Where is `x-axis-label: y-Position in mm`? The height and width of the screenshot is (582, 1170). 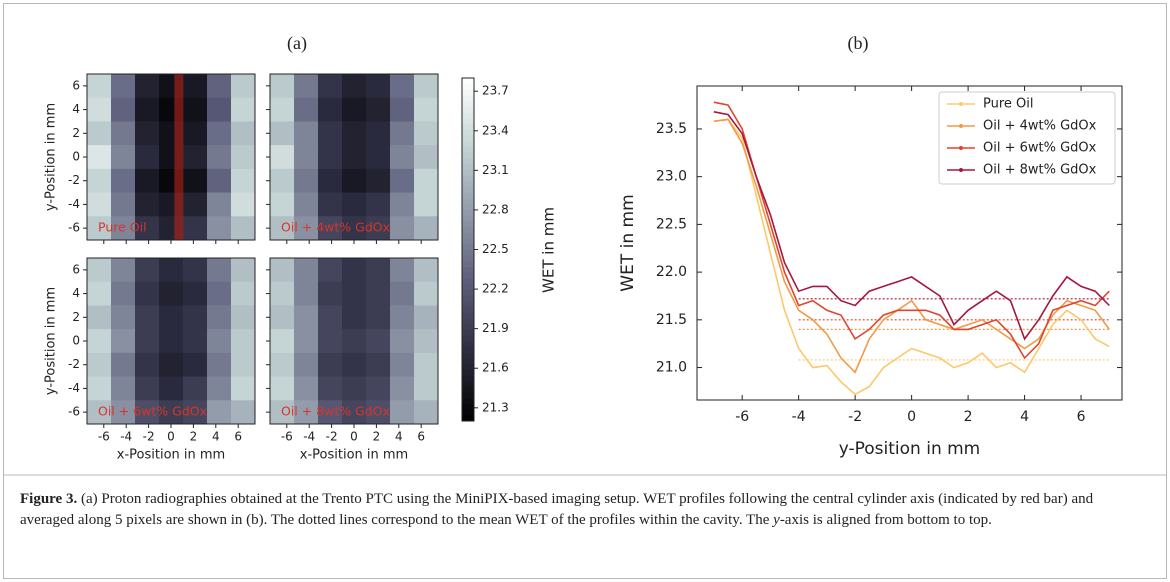 x-axis-label: y-Position in mm is located at coordinates (910, 449).